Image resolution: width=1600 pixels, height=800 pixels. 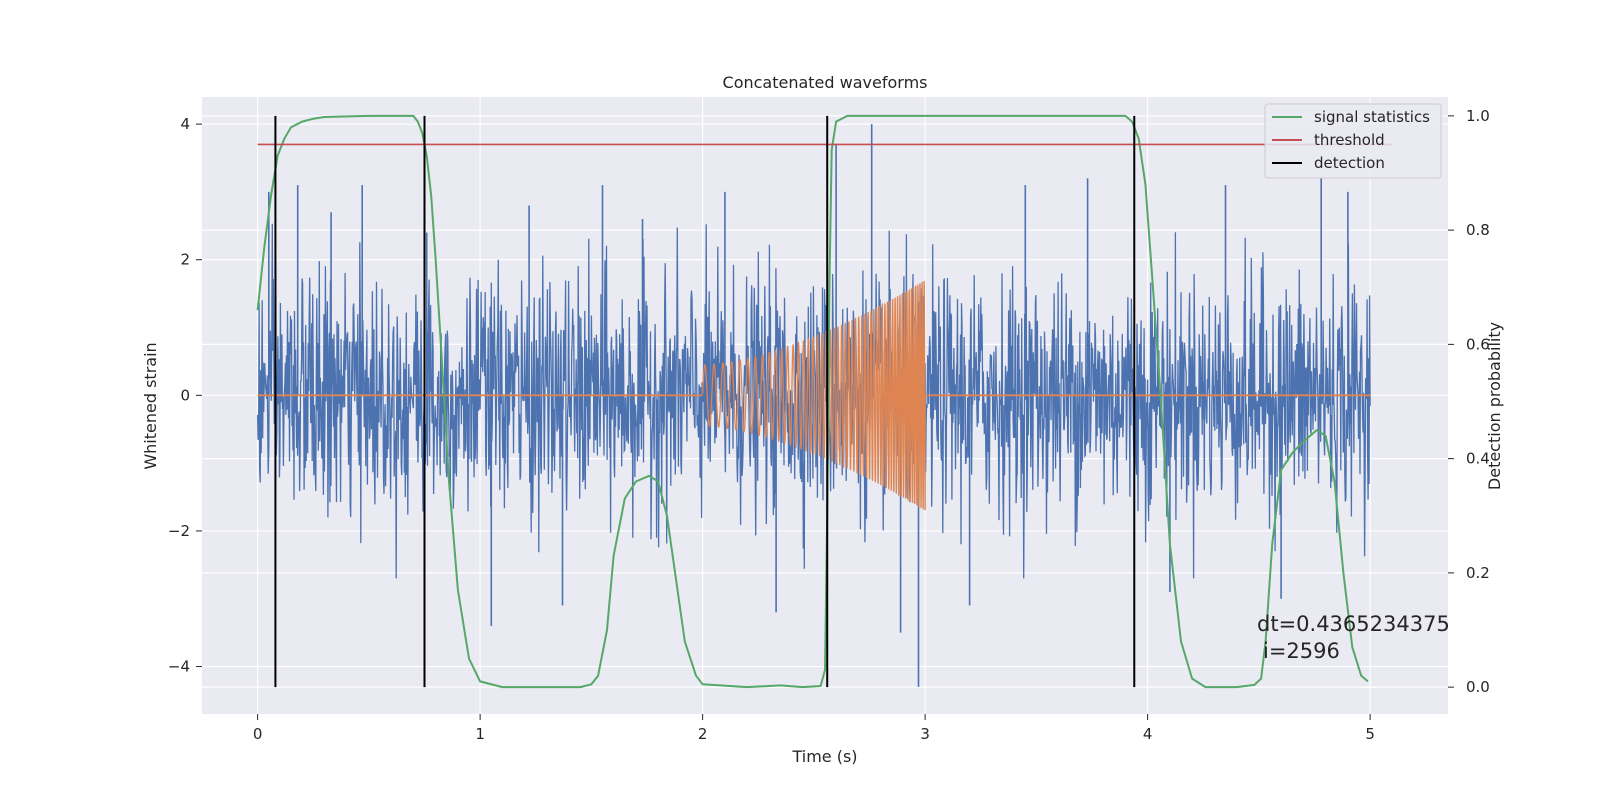 I want to click on y-tick-label: 2, so click(x=185, y=260).